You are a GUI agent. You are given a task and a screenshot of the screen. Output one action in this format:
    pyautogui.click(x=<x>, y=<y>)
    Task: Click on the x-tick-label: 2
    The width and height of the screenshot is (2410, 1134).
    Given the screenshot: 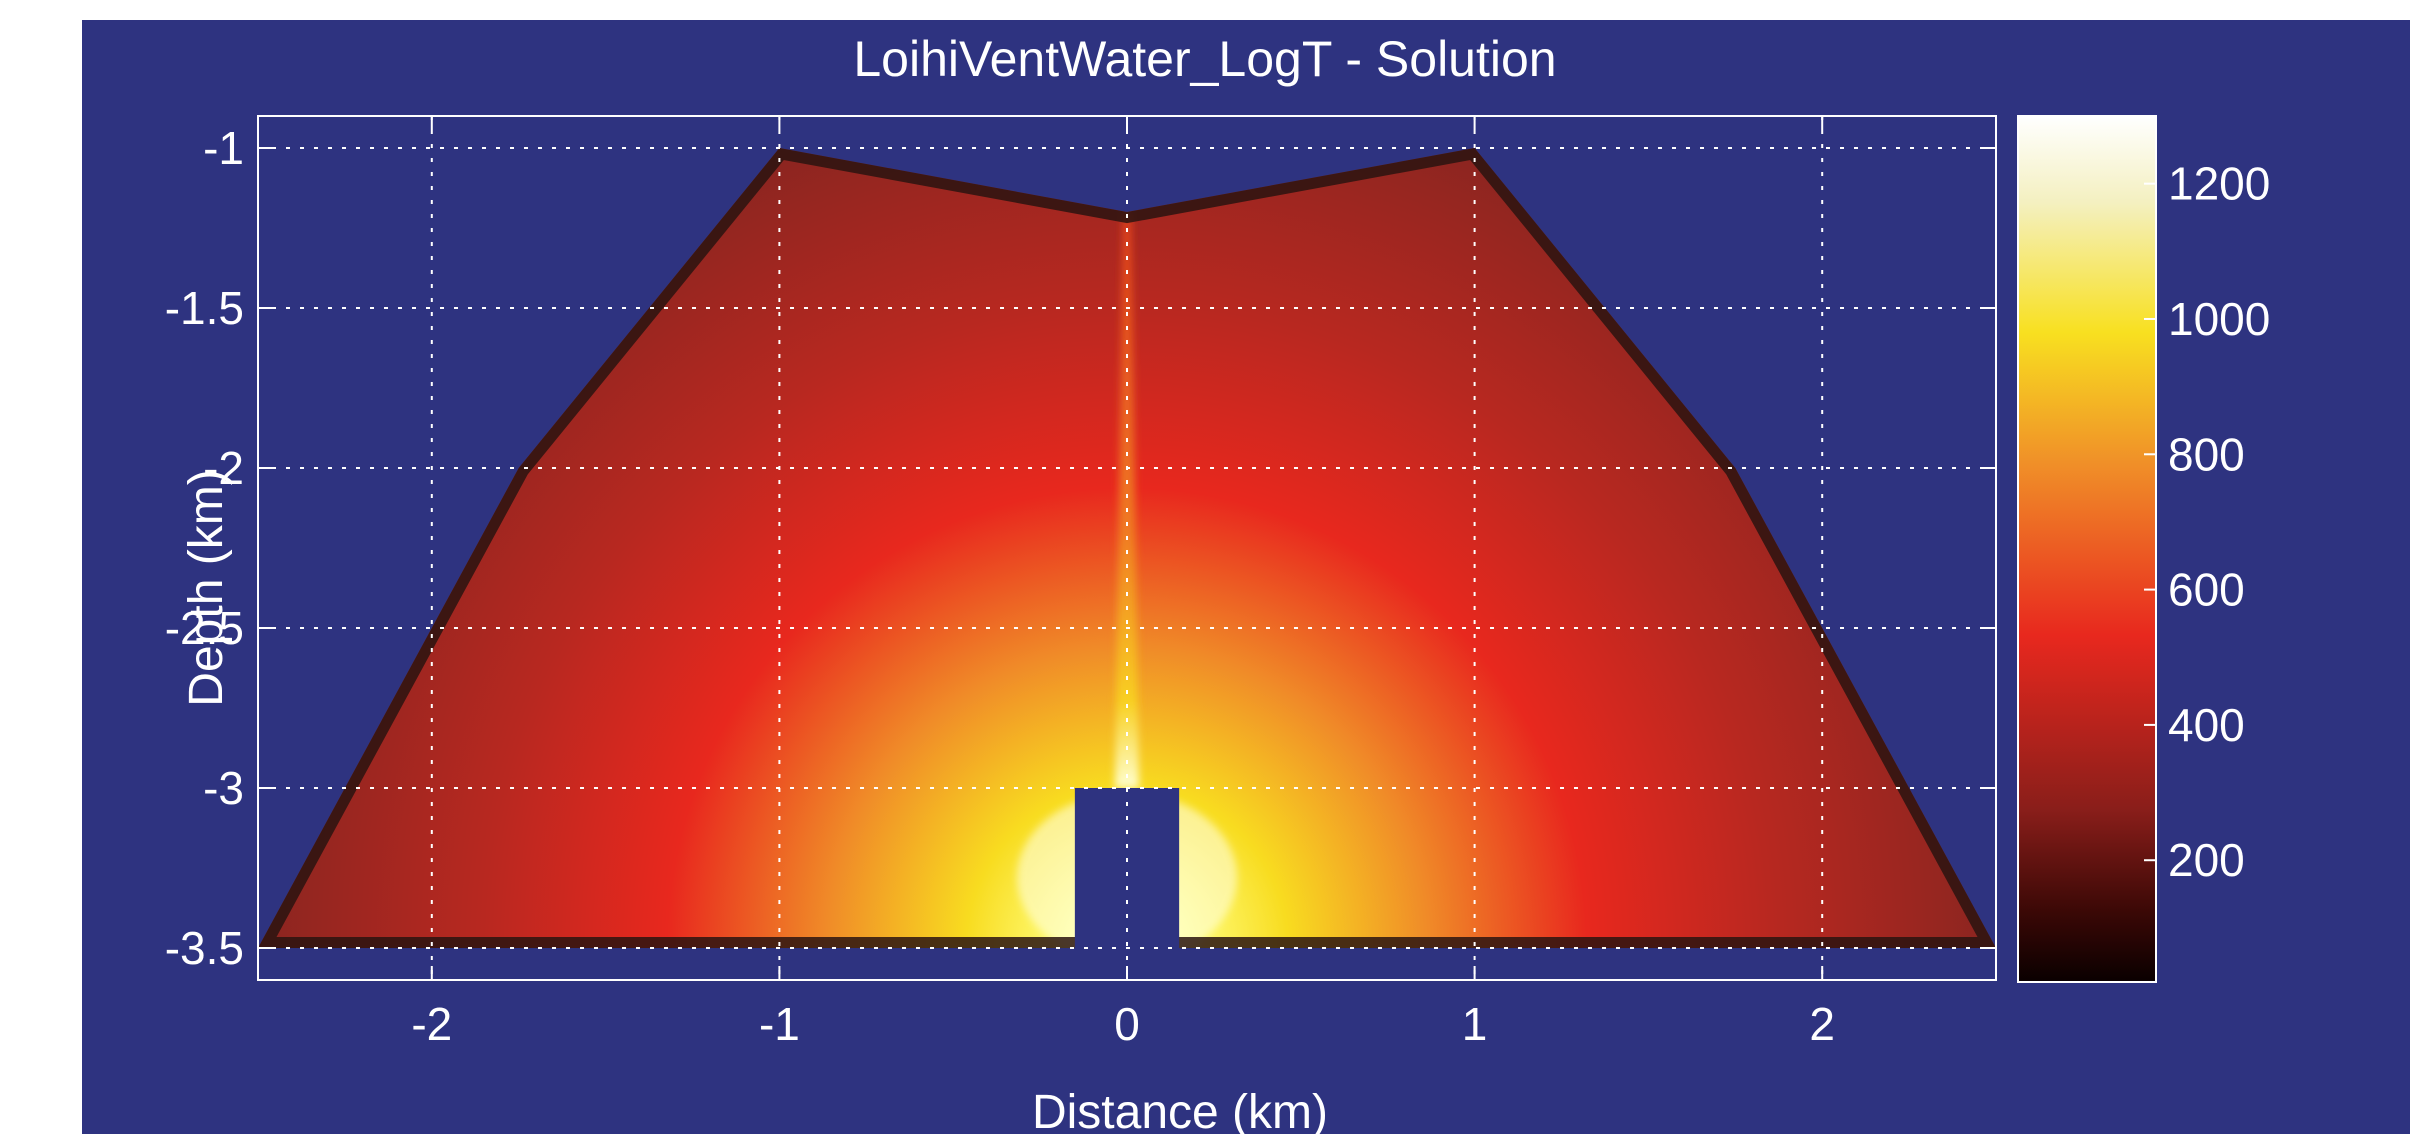 What is the action you would take?
    pyautogui.click(x=1822, y=1024)
    